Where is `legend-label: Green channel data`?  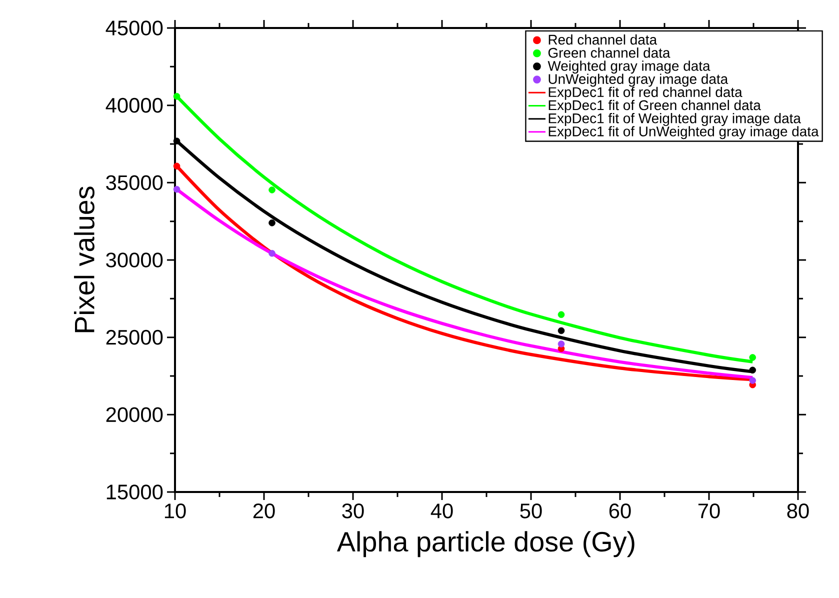
legend-label: Green channel data is located at coordinates (609, 53).